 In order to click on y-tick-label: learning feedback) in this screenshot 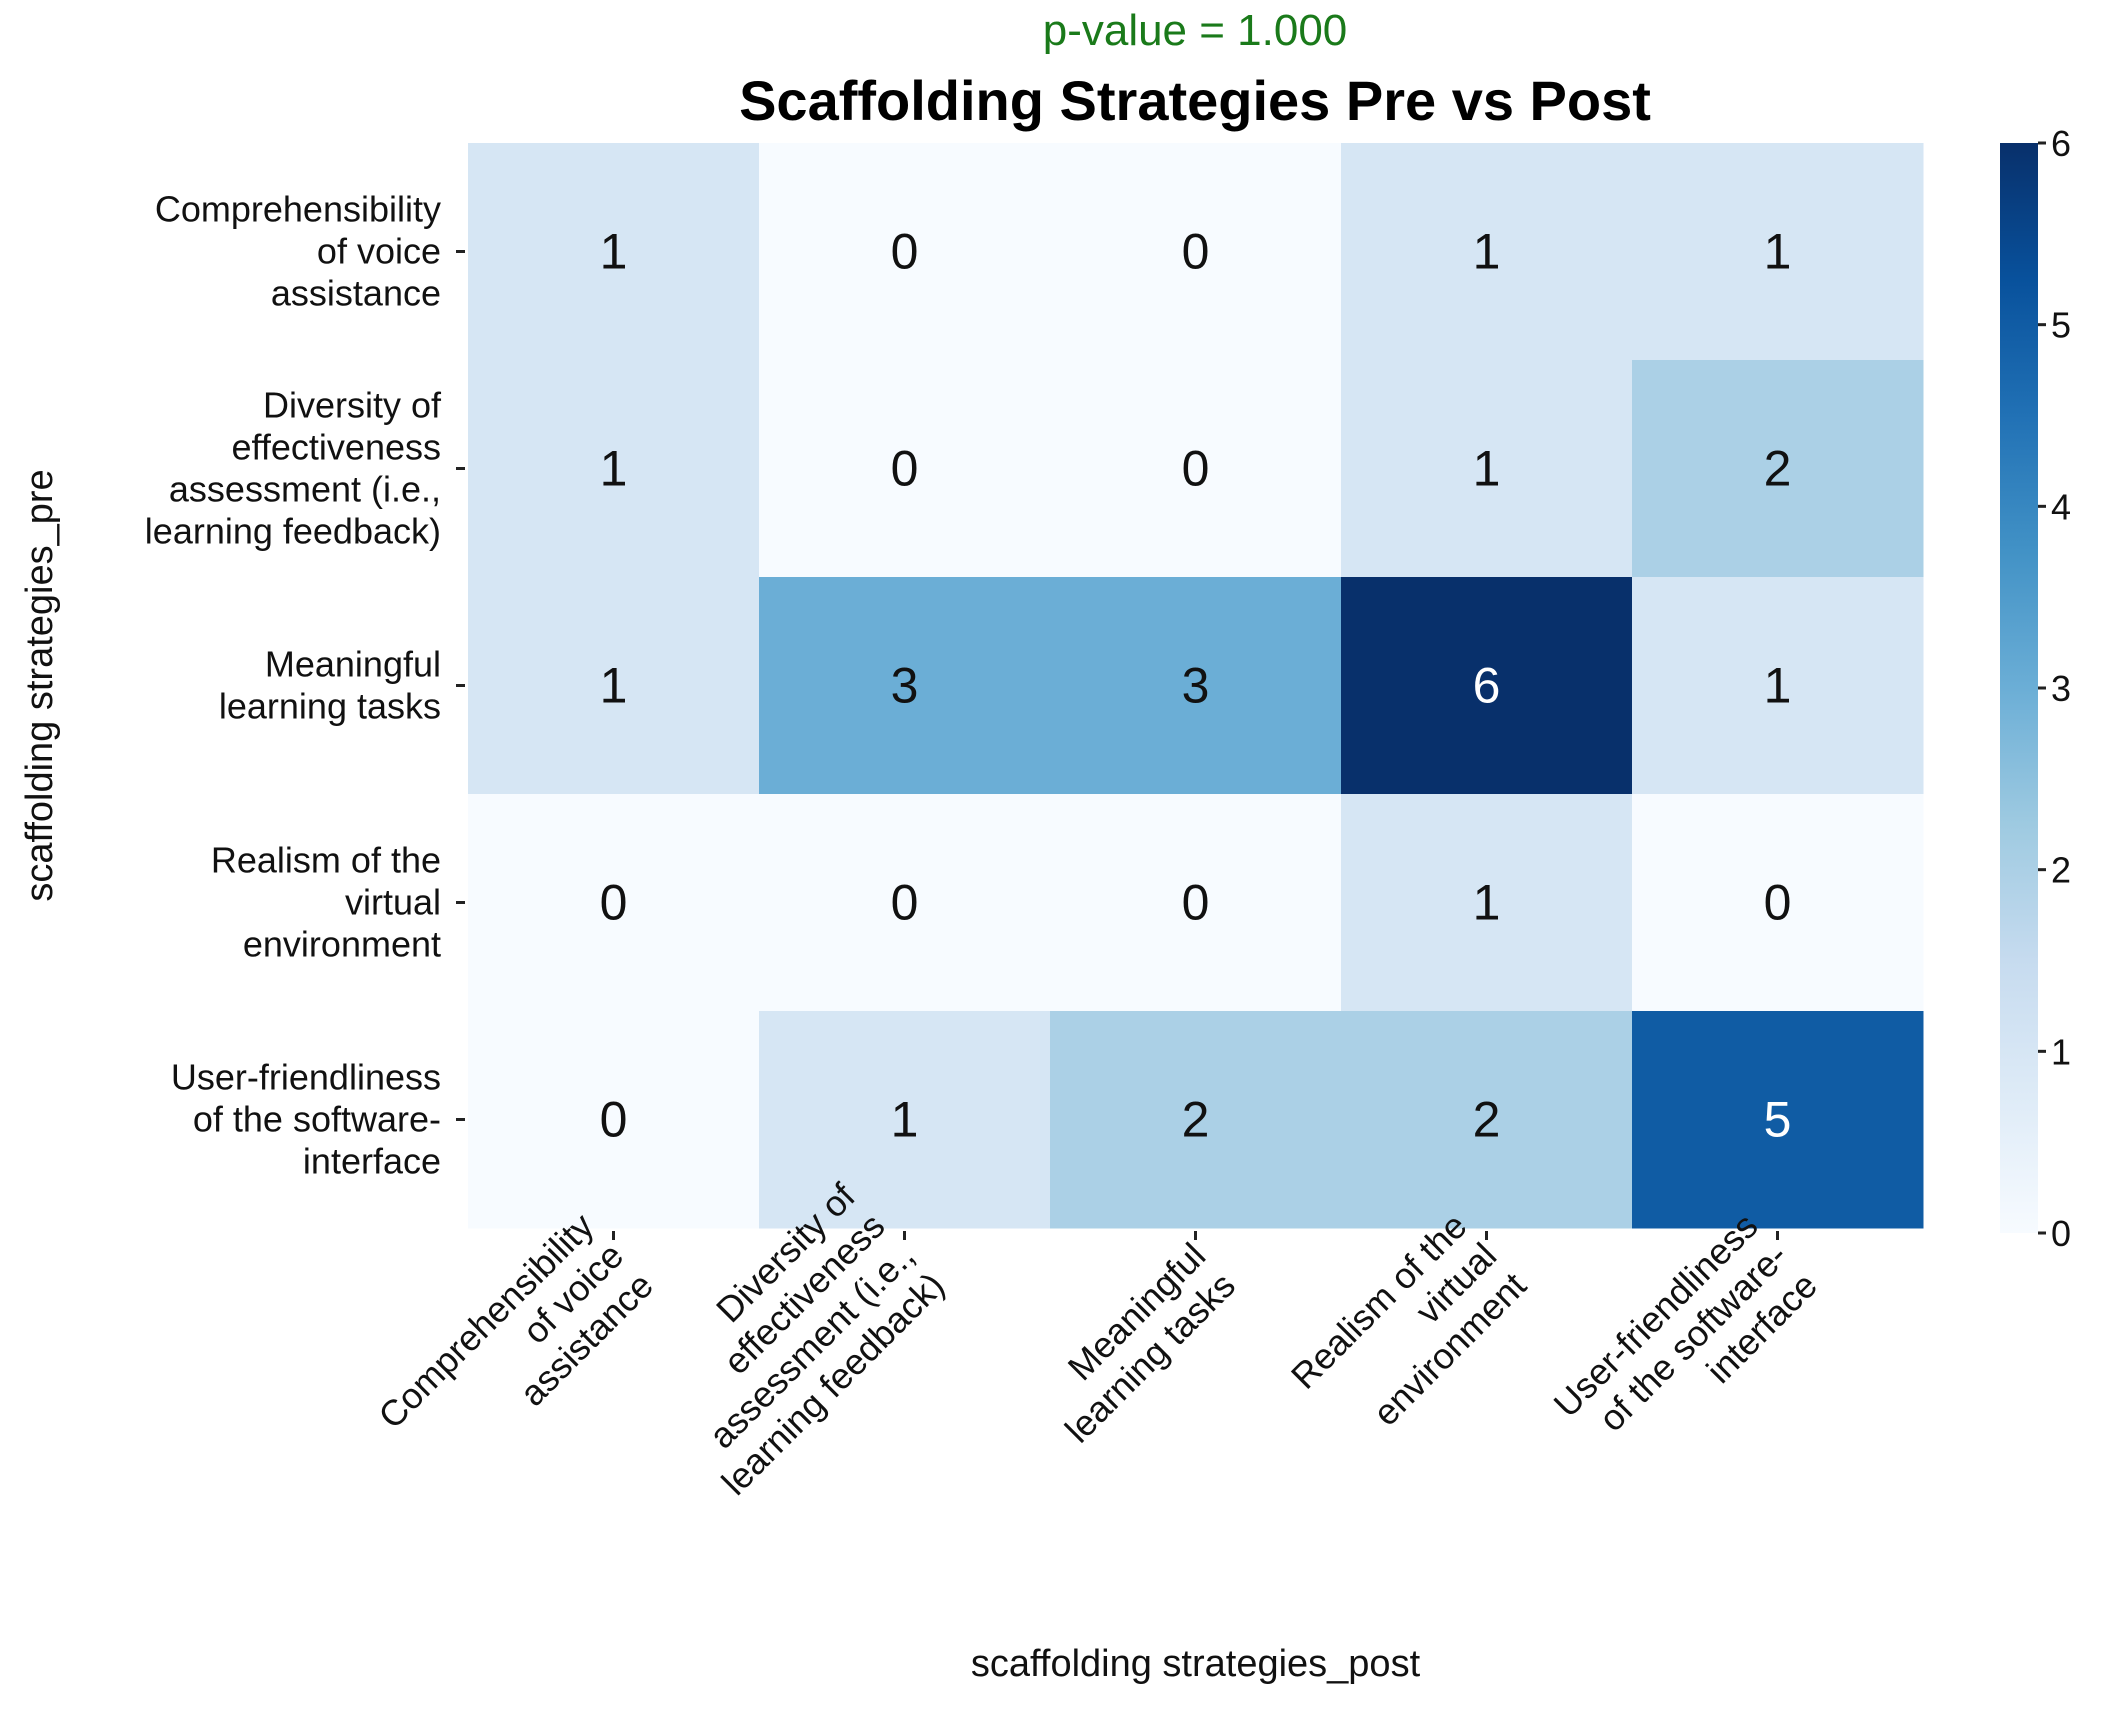, I will do `click(293, 531)`.